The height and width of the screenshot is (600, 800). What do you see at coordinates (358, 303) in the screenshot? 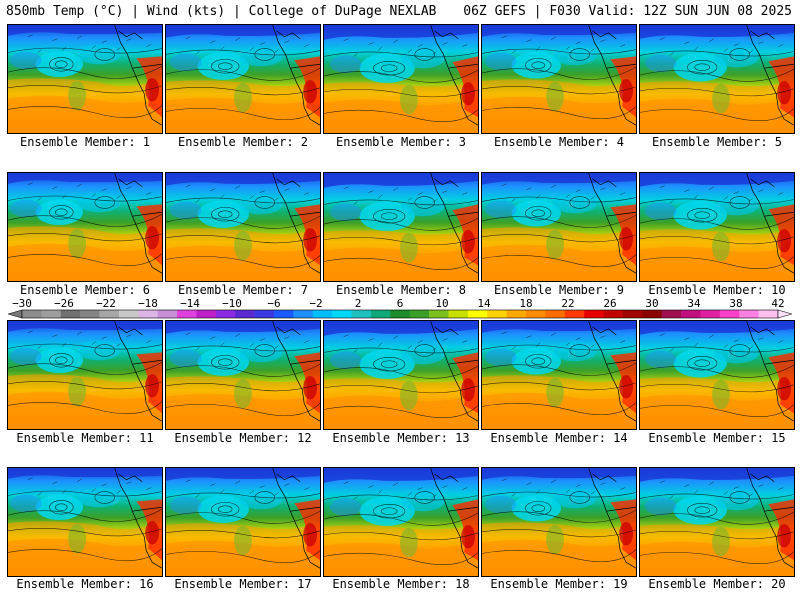
I see `colorbar-tick-label: 2` at bounding box center [358, 303].